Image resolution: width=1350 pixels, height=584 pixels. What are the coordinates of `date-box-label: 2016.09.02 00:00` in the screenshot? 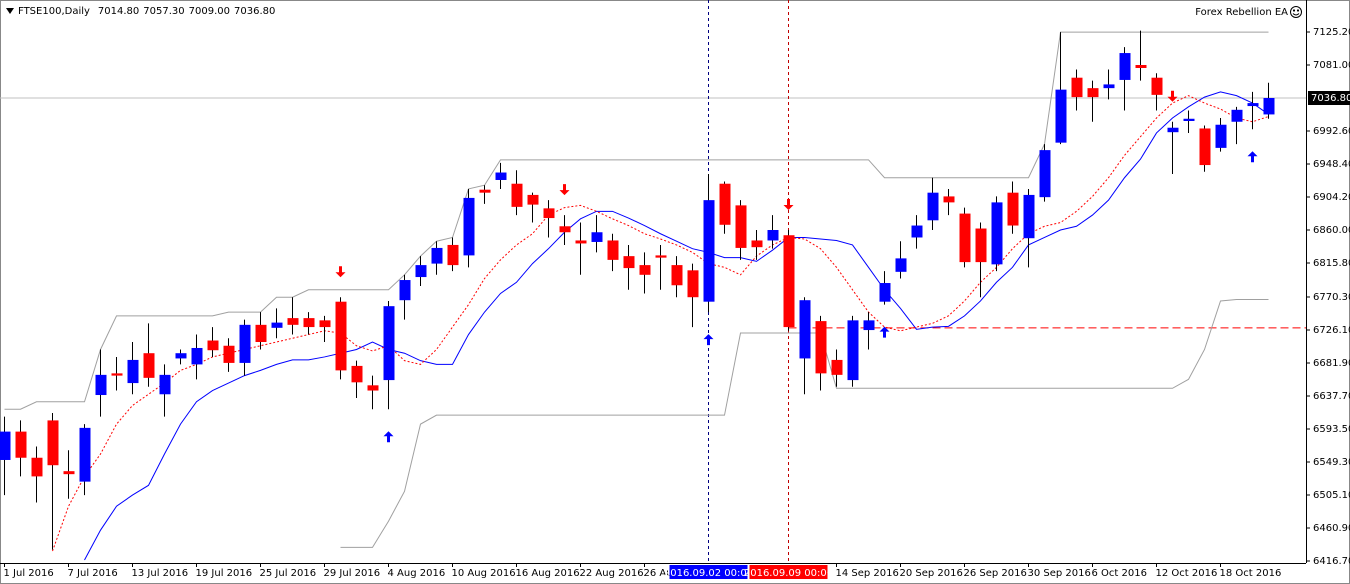 It's located at (708, 573).